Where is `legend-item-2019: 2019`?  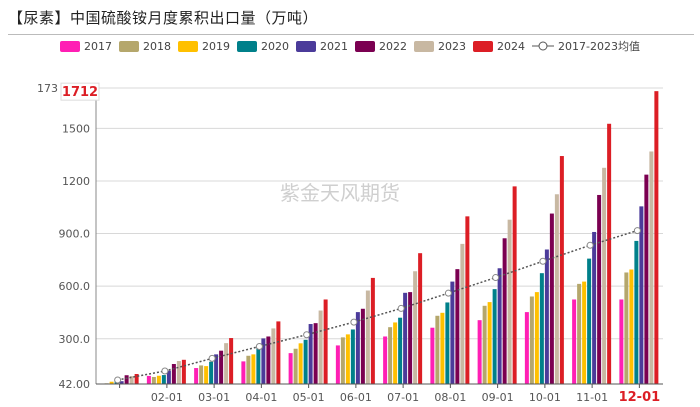 legend-item-2019: 2019 is located at coordinates (204, 46).